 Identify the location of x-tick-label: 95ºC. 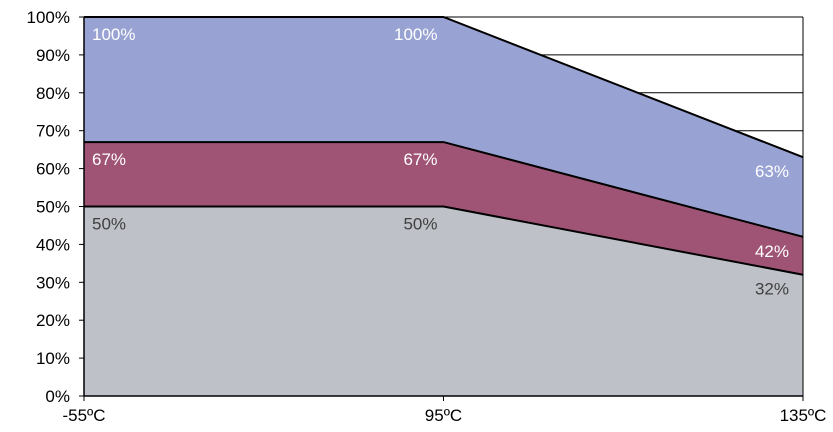
(443, 415).